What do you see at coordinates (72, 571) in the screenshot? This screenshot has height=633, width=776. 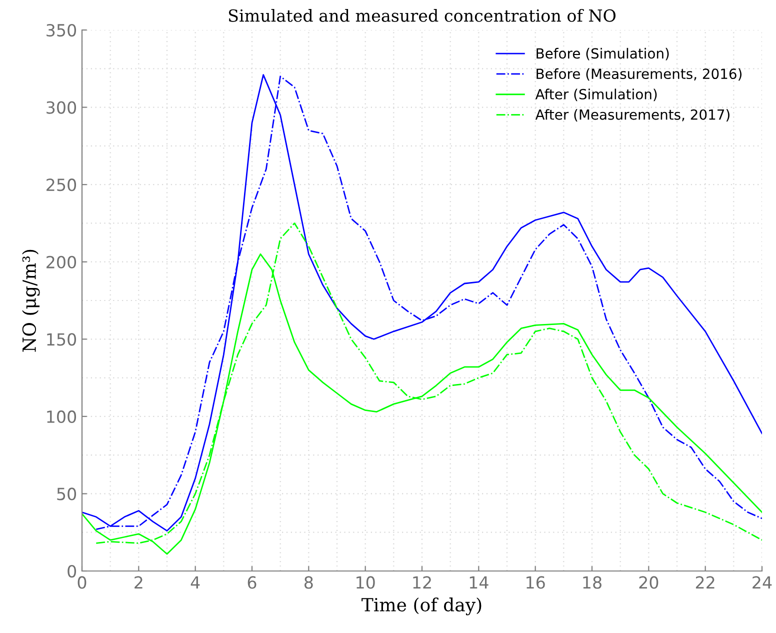 I see `y-tick-label: 0` at bounding box center [72, 571].